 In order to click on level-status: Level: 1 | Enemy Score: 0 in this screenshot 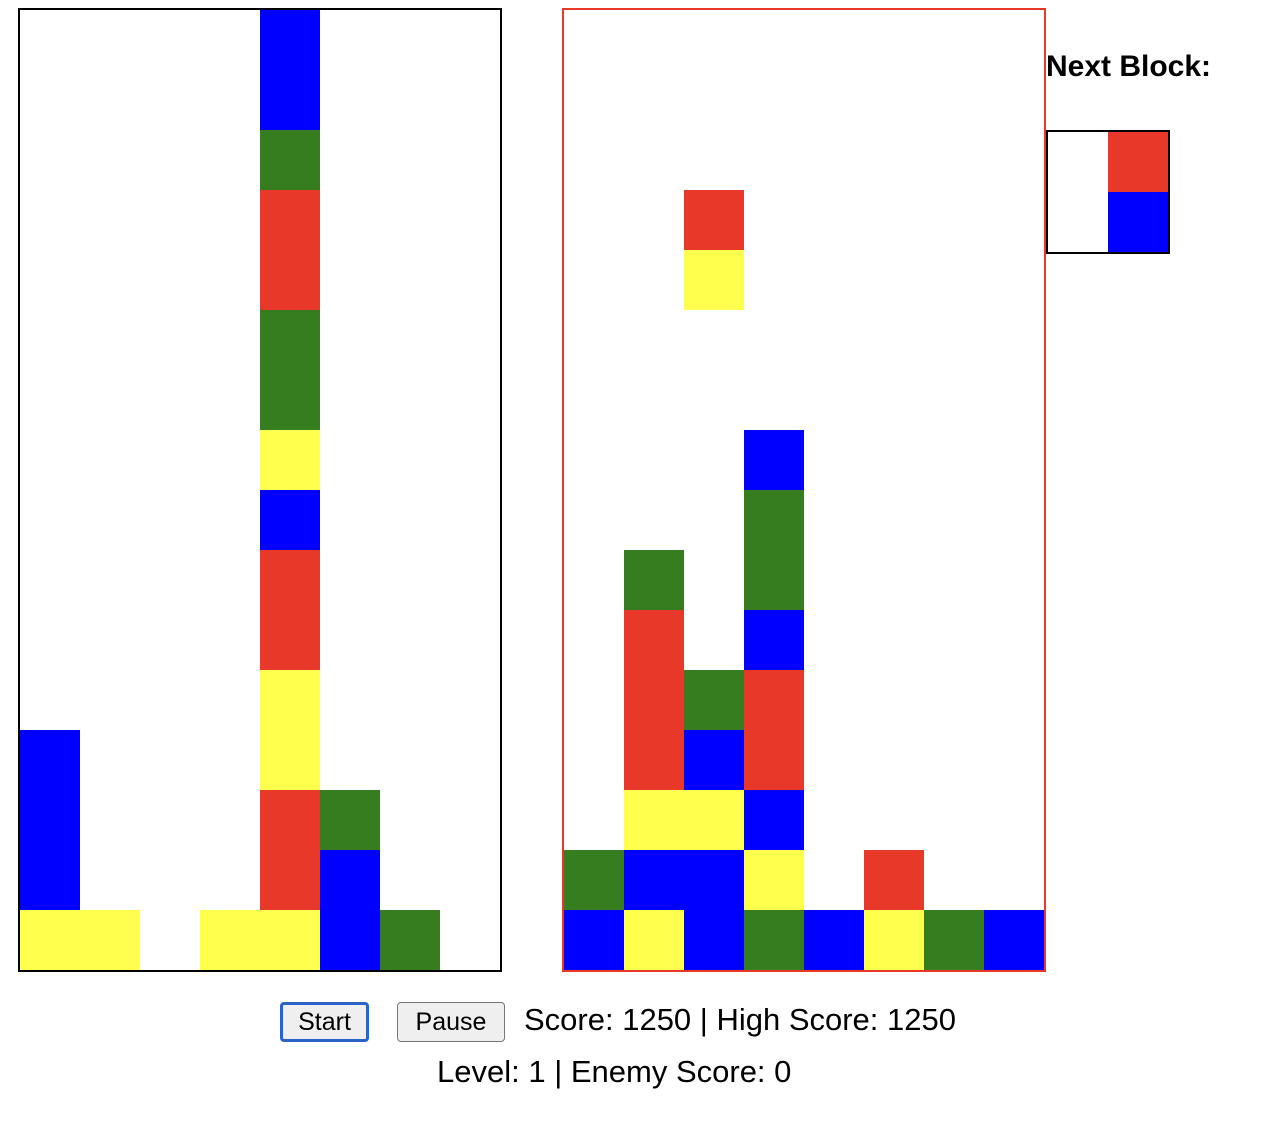, I will do `click(614, 1071)`.